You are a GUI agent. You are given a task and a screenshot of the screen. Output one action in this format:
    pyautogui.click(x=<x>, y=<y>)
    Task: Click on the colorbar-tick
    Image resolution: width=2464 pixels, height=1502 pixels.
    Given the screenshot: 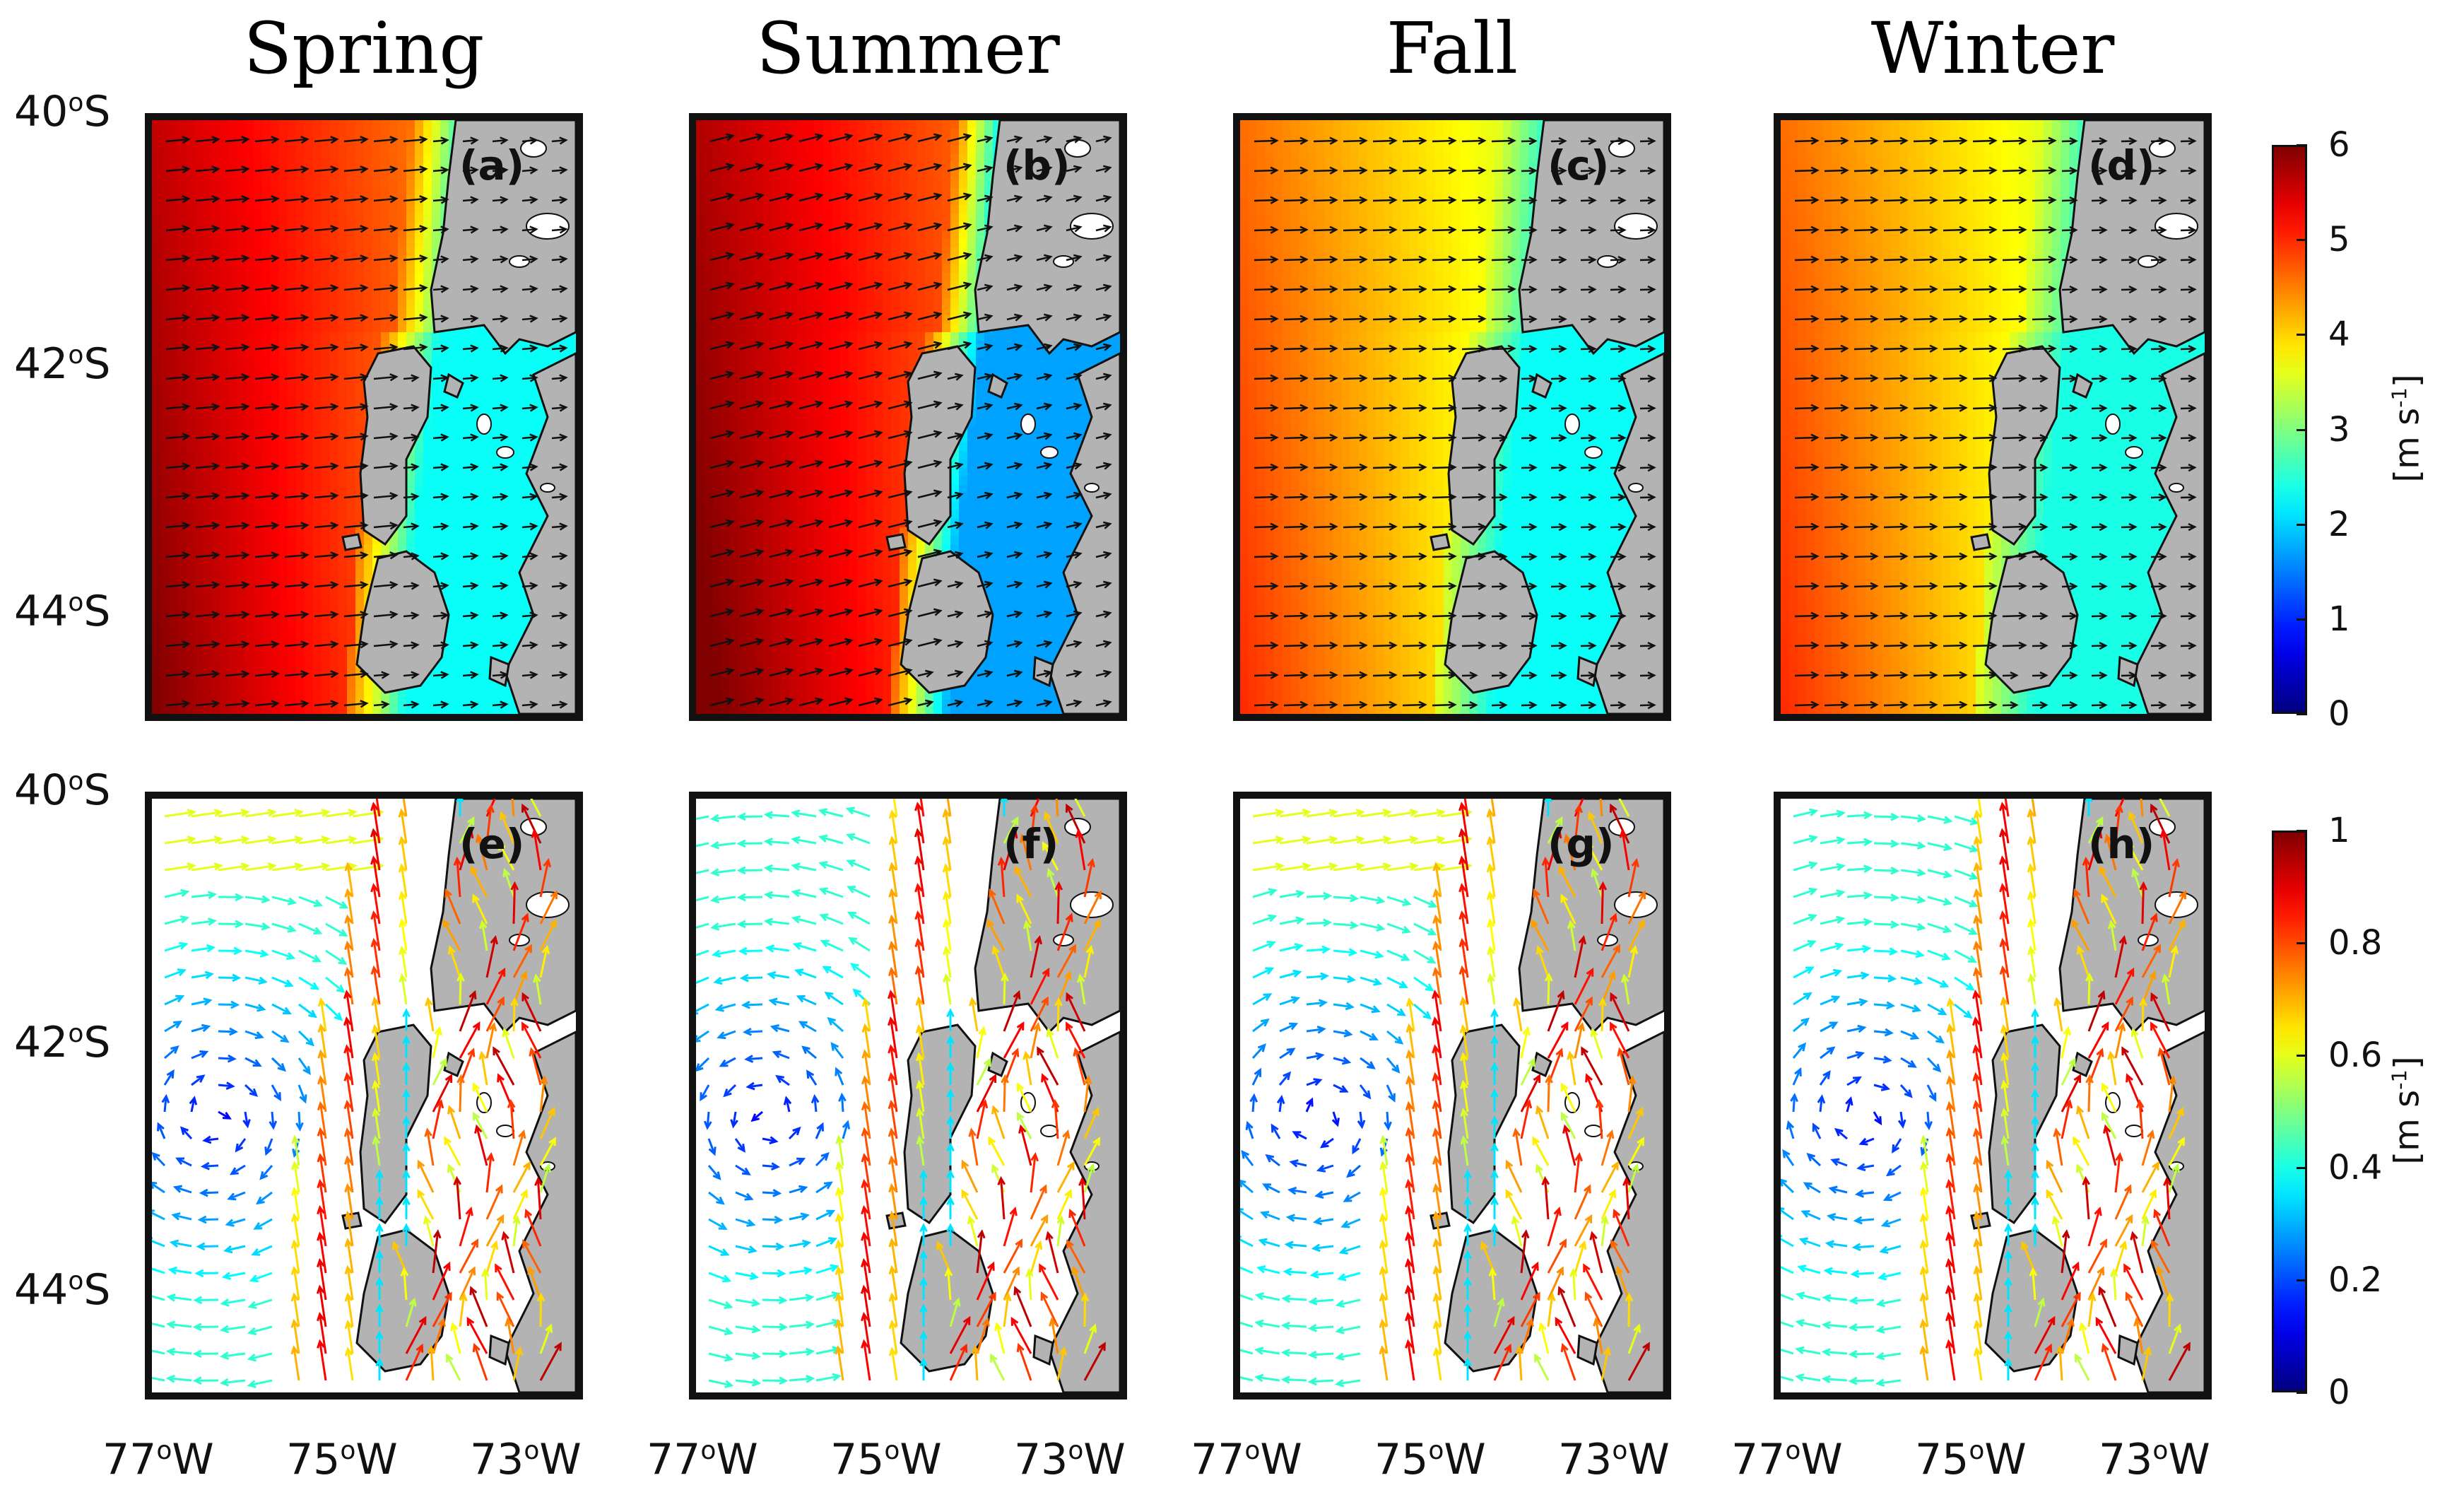 What is the action you would take?
    pyautogui.click(x=2302, y=943)
    